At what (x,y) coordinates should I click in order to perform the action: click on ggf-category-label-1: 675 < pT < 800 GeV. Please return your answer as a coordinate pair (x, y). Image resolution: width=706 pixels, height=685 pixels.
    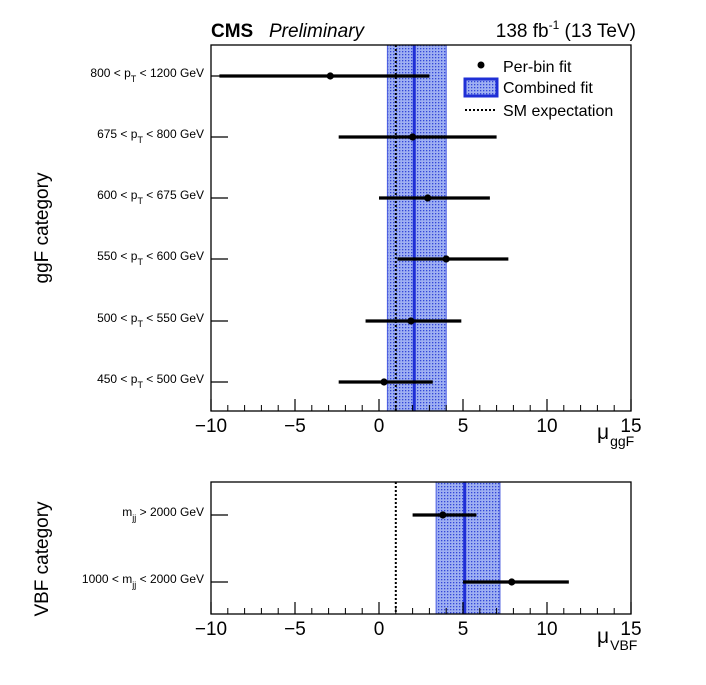
    Looking at the image, I should click on (150, 136).